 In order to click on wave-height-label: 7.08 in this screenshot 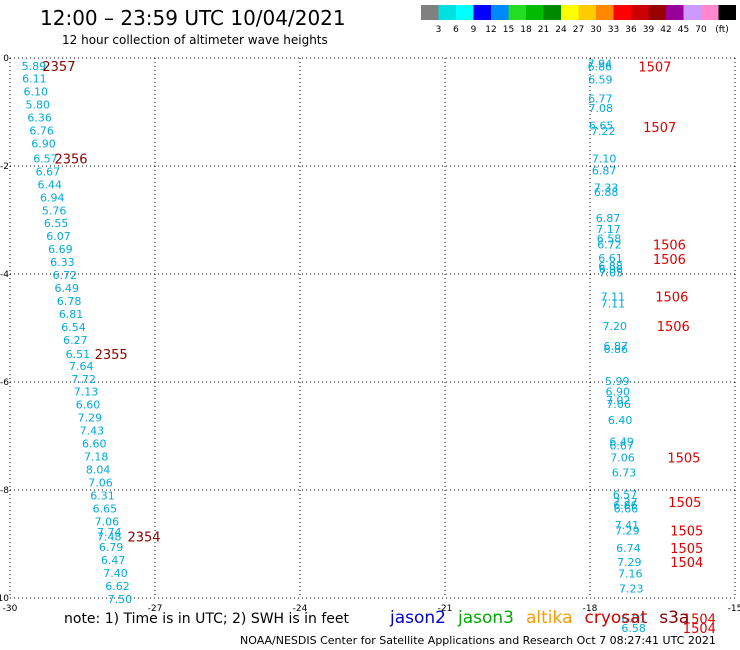, I will do `click(601, 108)`.